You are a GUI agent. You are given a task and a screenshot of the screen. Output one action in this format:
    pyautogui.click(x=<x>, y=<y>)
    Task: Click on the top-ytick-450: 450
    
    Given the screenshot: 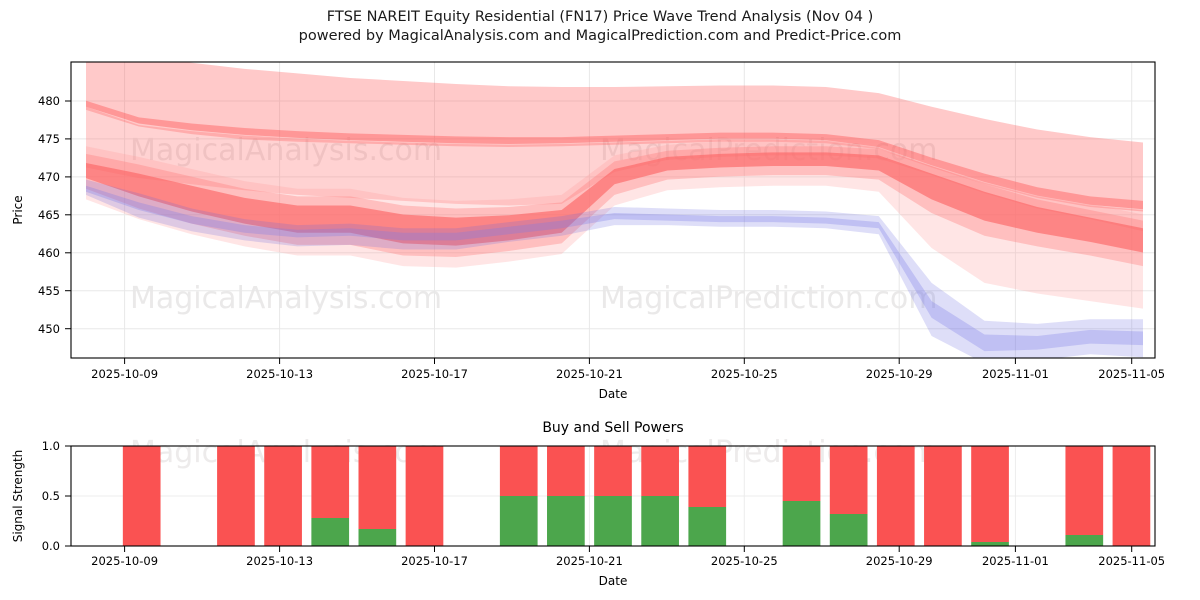 What is the action you would take?
    pyautogui.click(x=49, y=329)
    